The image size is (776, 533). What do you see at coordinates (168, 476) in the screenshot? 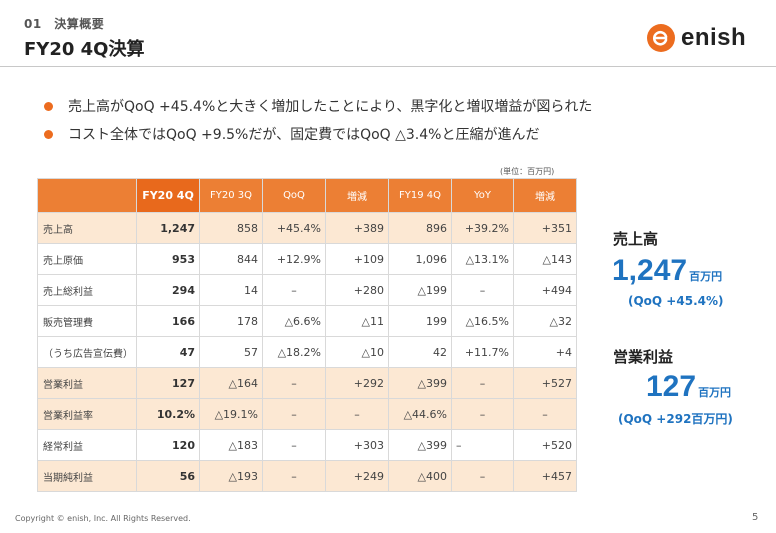
I see `table-cell: 56` at bounding box center [168, 476].